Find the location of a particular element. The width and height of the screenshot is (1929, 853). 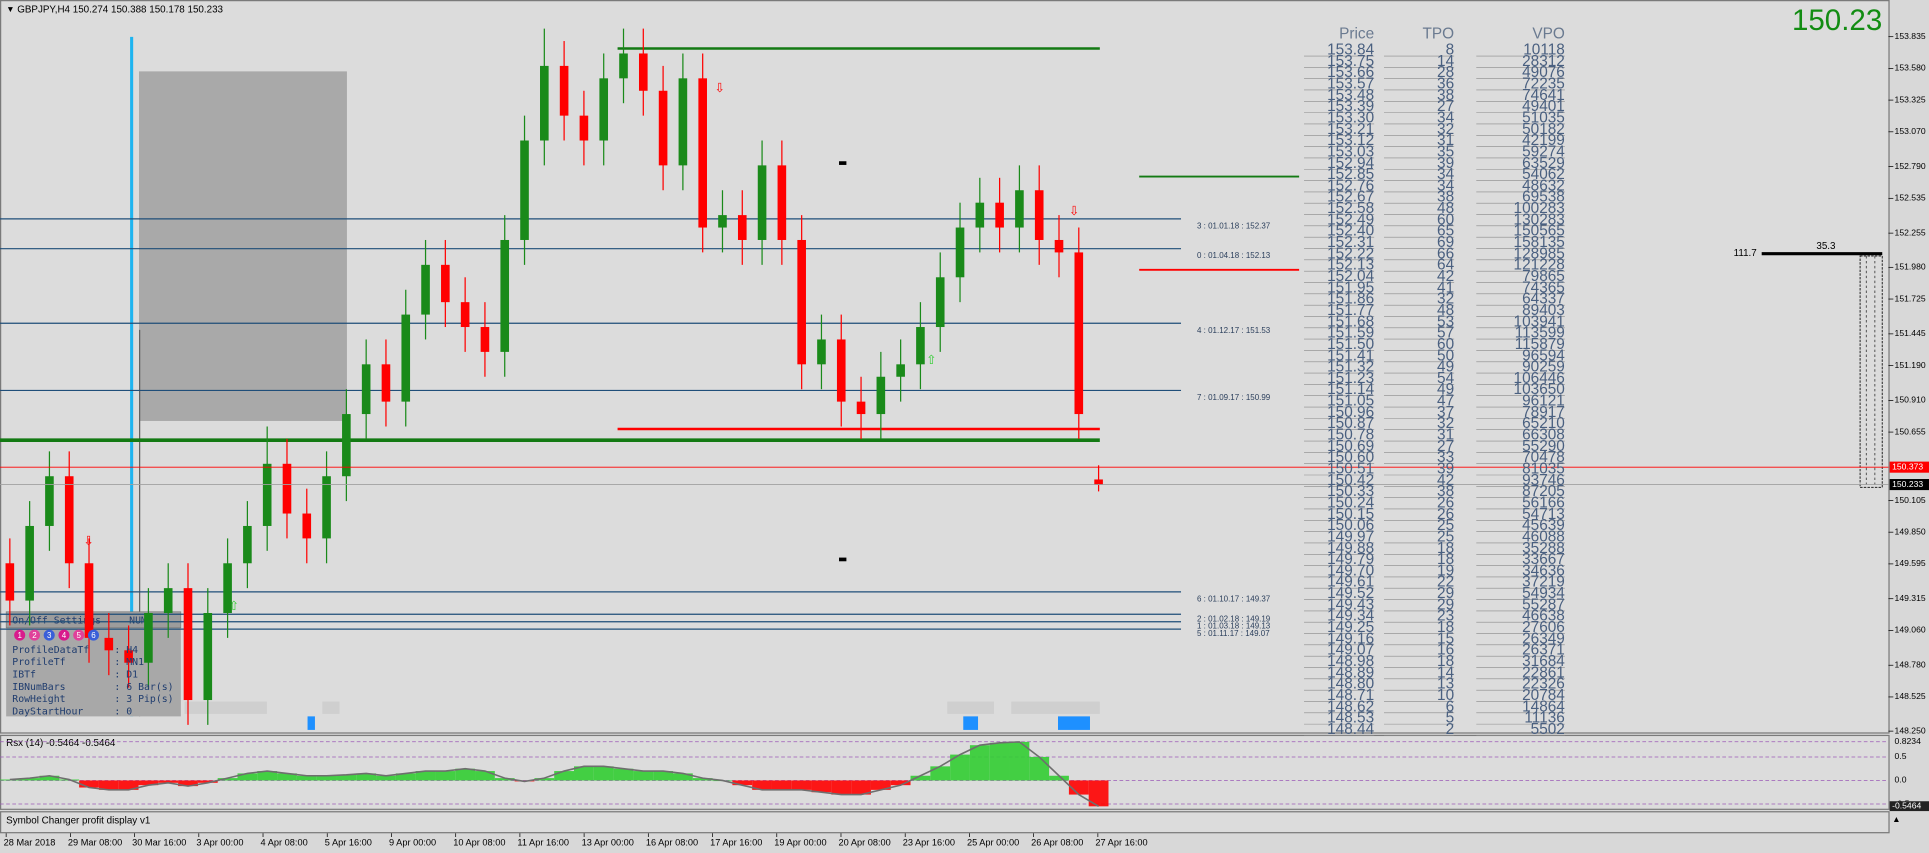

profile-cell: 46638 is located at coordinates (1543, 616).